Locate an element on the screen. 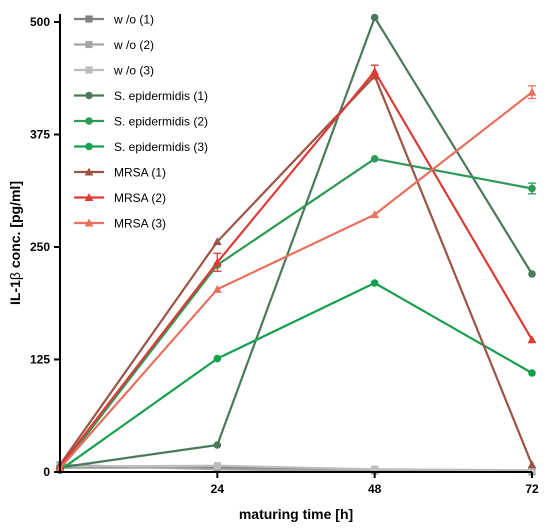  y-tick-label: 375 is located at coordinates (40, 135).